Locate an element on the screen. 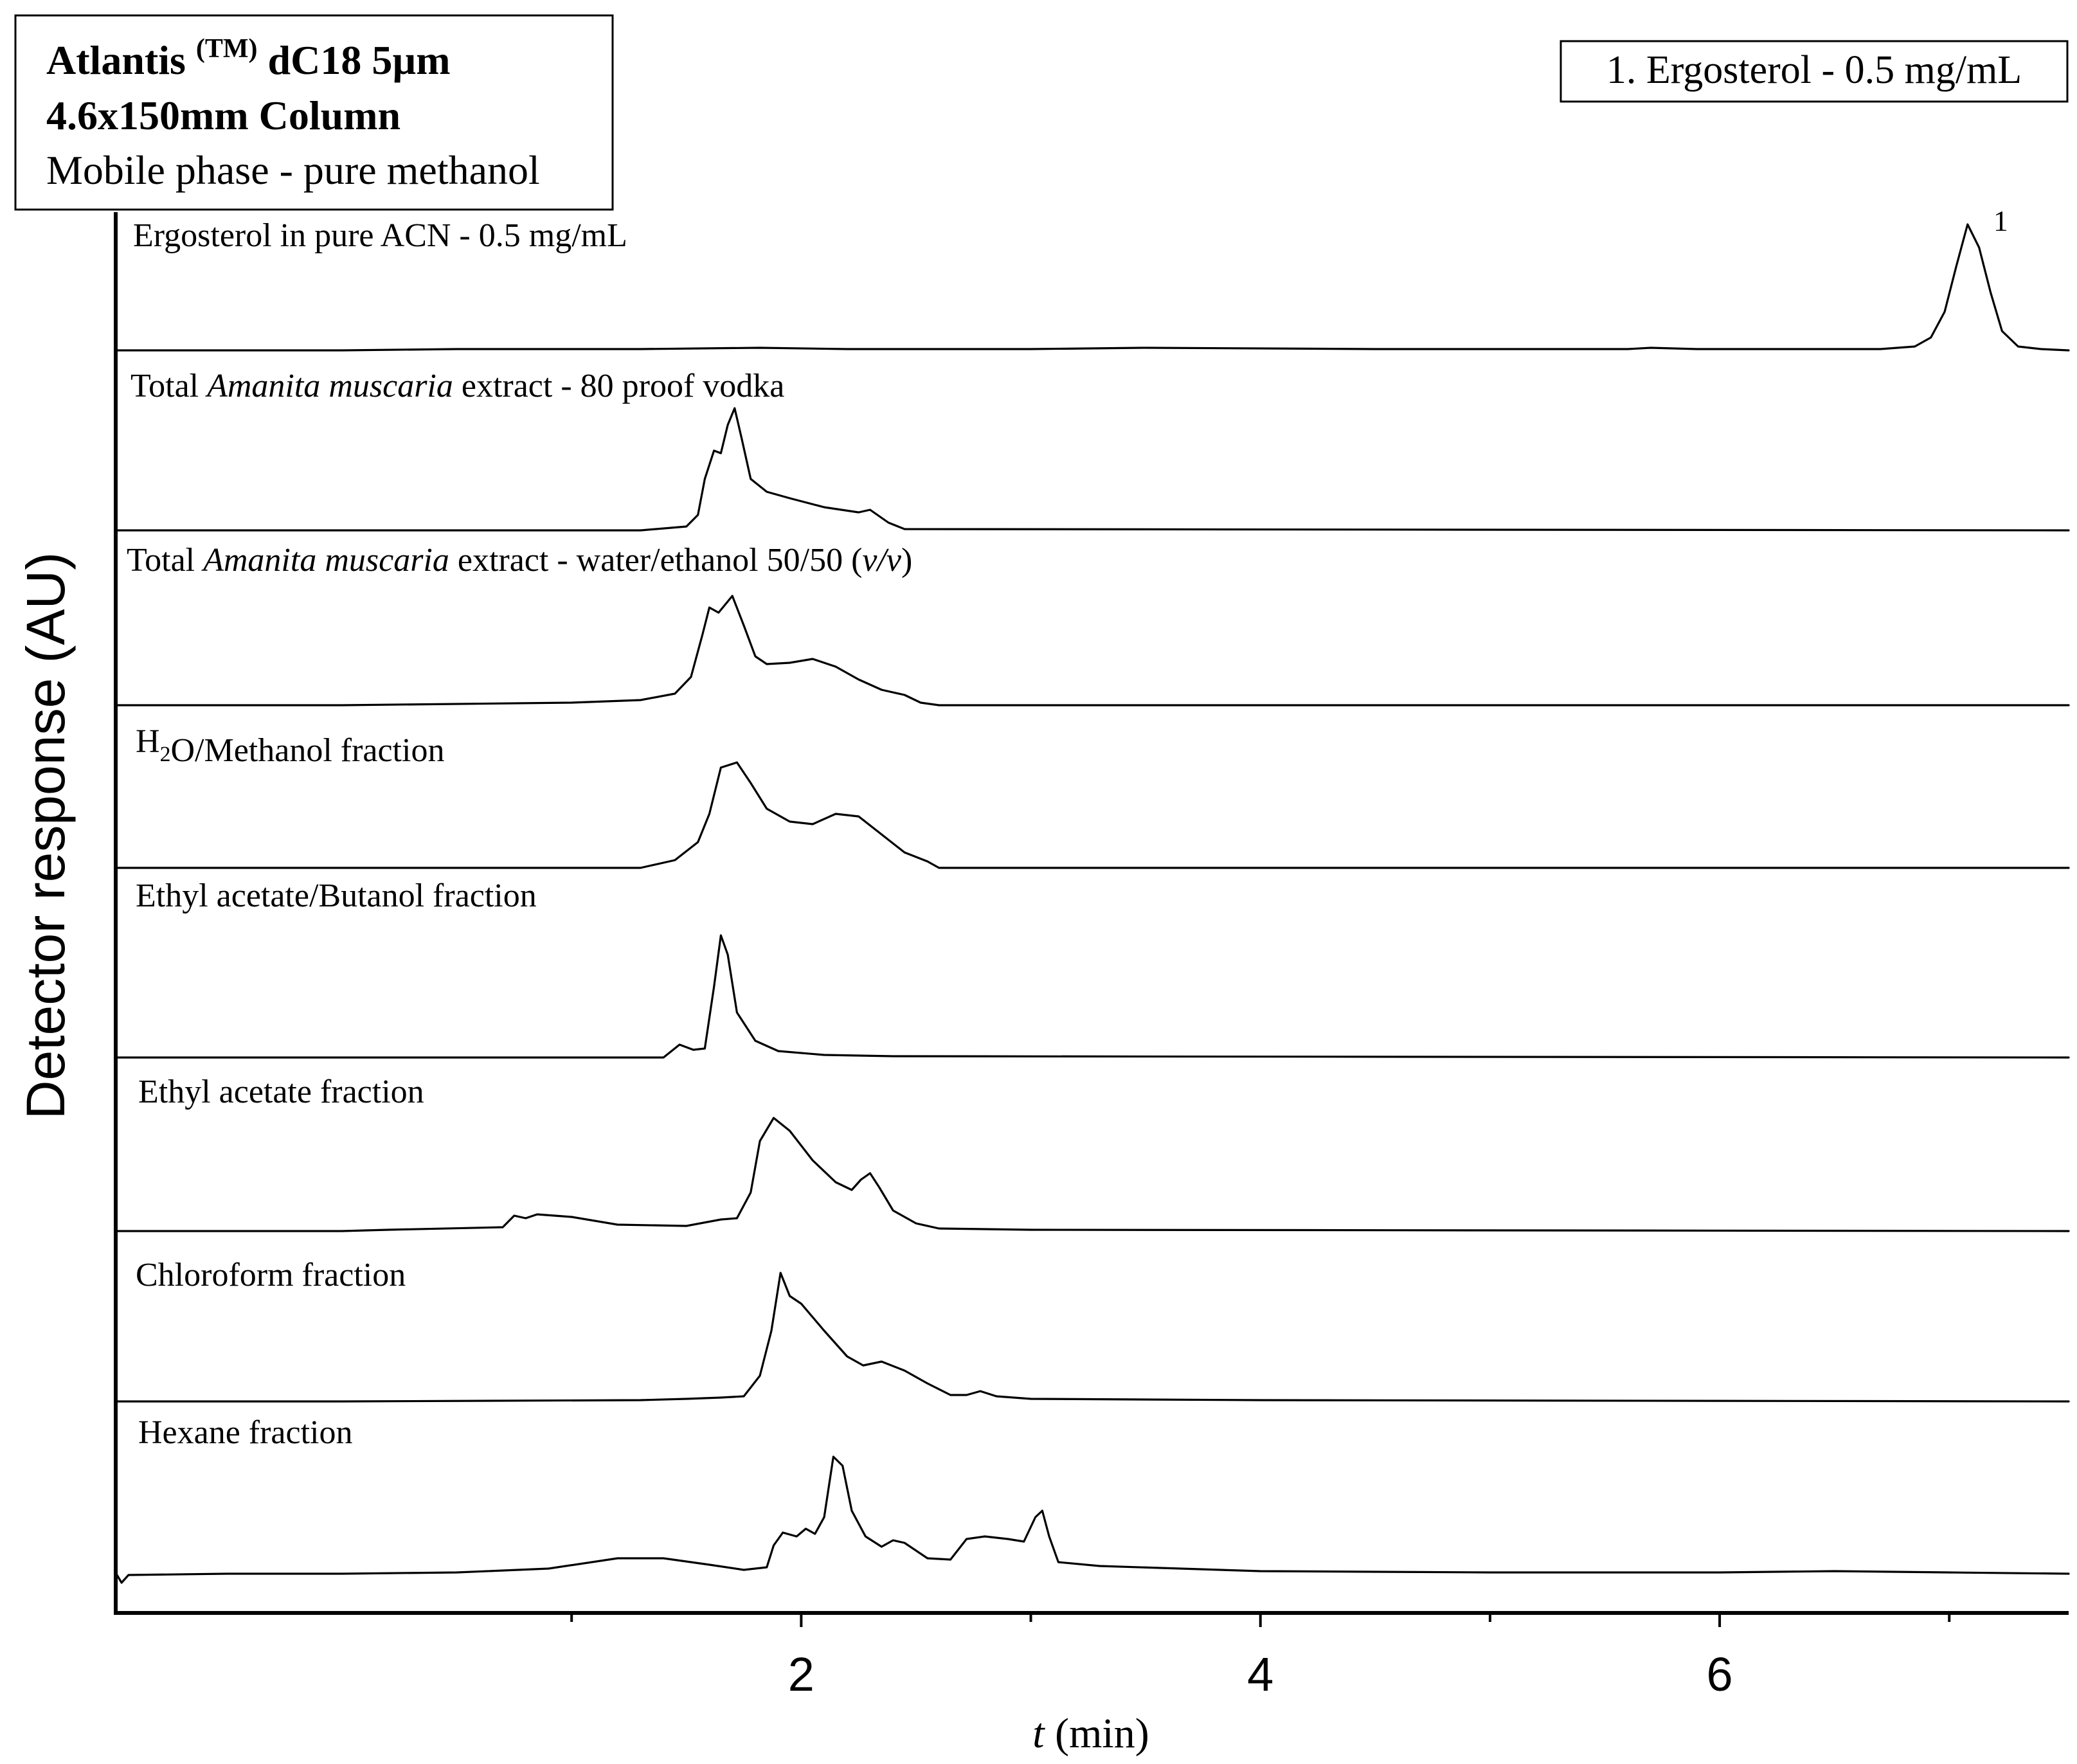  legend: 1. Ergosterol - 0.5 mg/mL is located at coordinates (1814, 72).